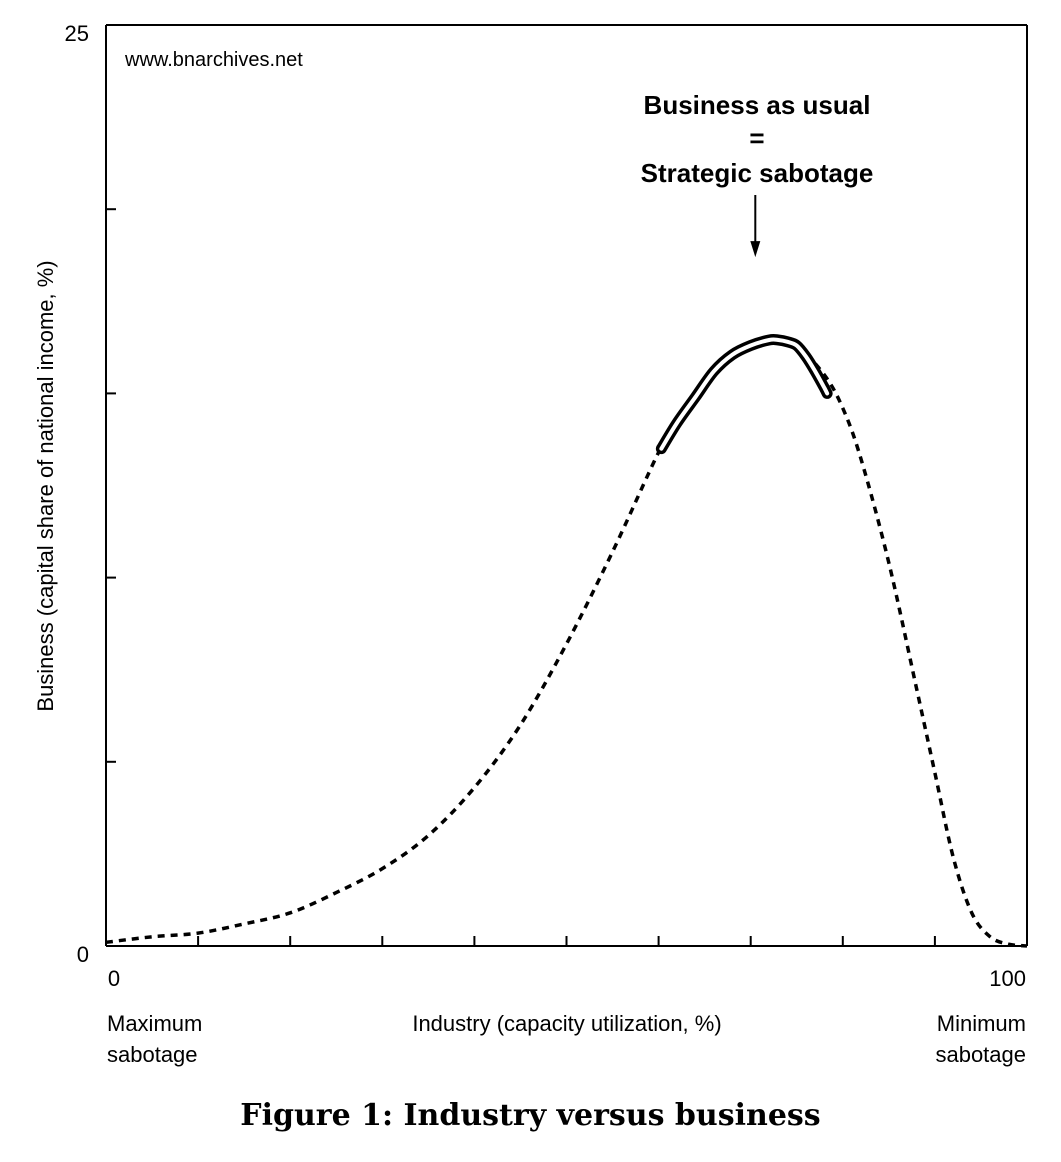 The width and height of the screenshot is (1061, 1162). I want to click on series-highlight-curve-inner, so click(744, 394).